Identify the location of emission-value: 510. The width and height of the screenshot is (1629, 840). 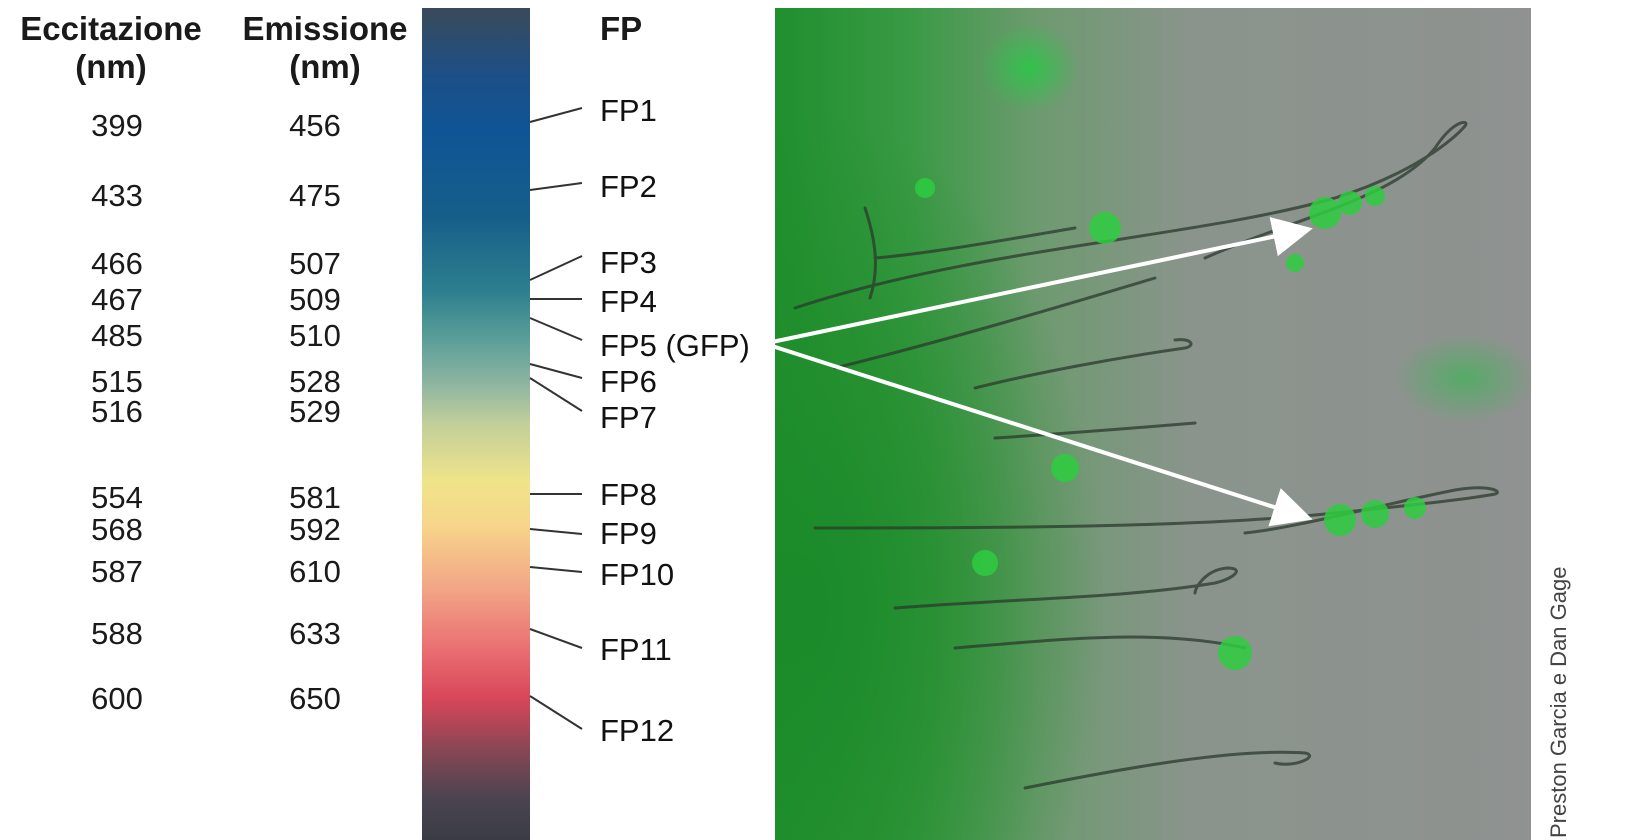
(315, 335).